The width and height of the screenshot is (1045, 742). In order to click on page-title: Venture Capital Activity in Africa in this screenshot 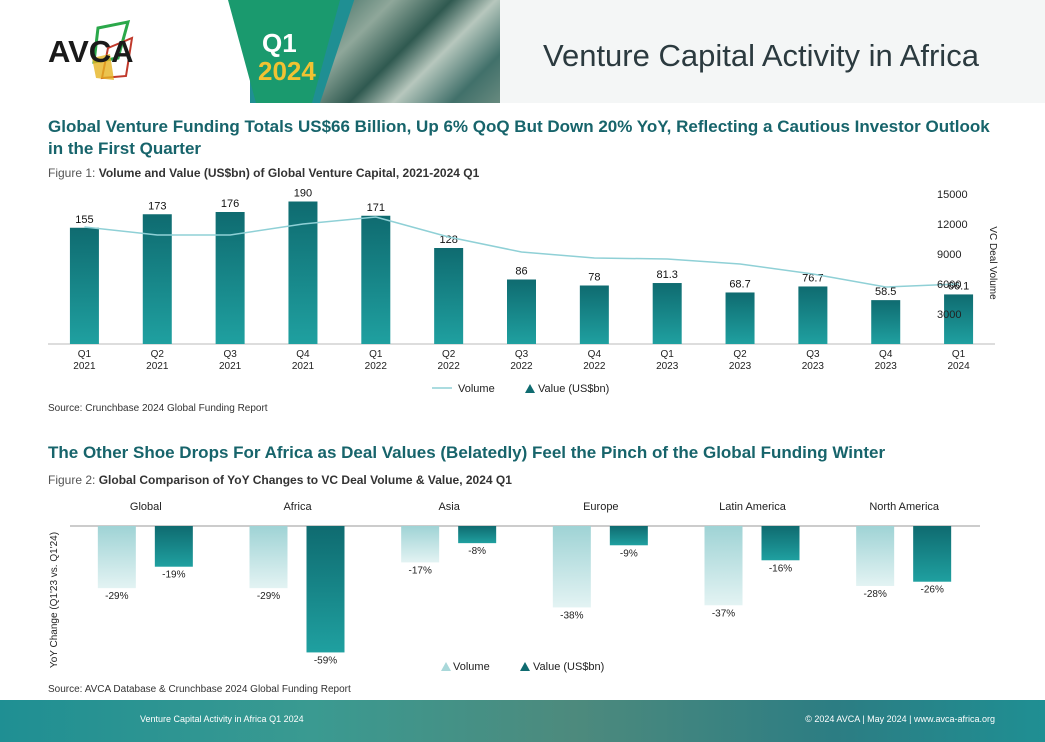, I will do `click(761, 55)`.